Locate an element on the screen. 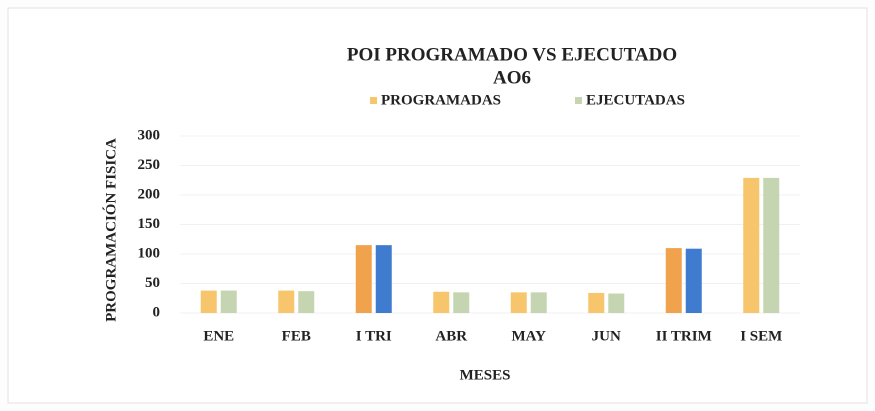 This screenshot has width=875, height=411. x-tick-label: FEB is located at coordinates (296, 336).